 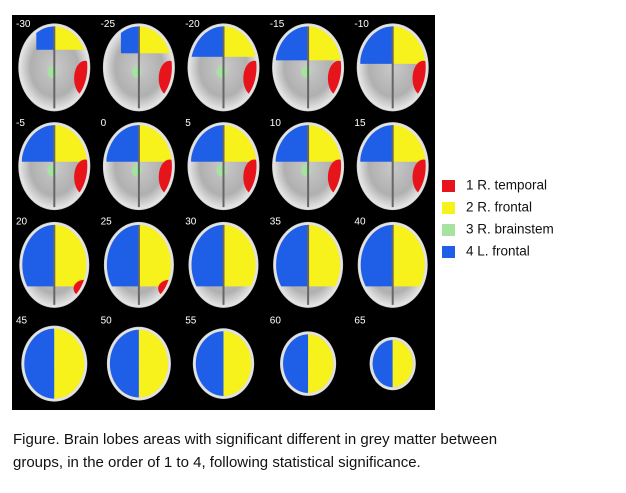 I want to click on slice-label: -25, so click(x=108, y=24).